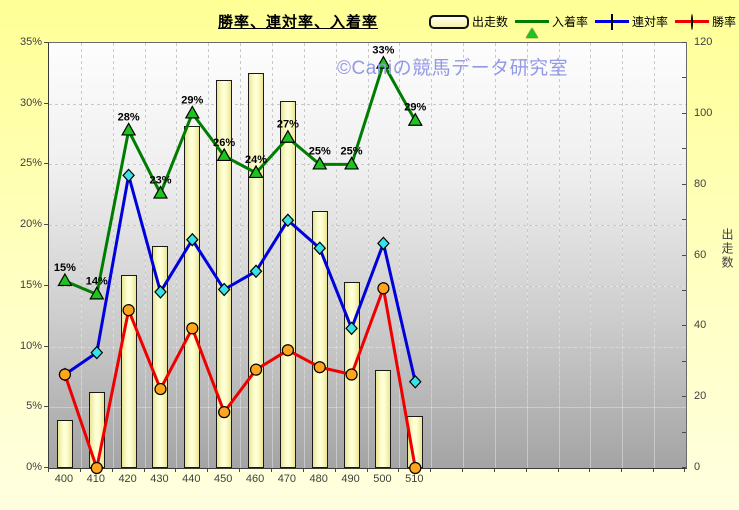 The image size is (739, 510). Describe the element at coordinates (700, 396) in the screenshot. I see `y-axis-right-label: 20` at that location.